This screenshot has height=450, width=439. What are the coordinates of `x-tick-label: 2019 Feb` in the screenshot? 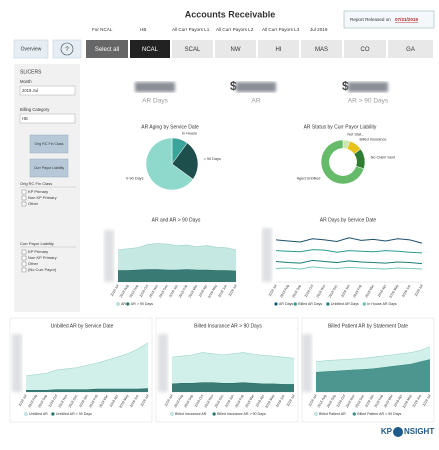 It's located at (239, 401).